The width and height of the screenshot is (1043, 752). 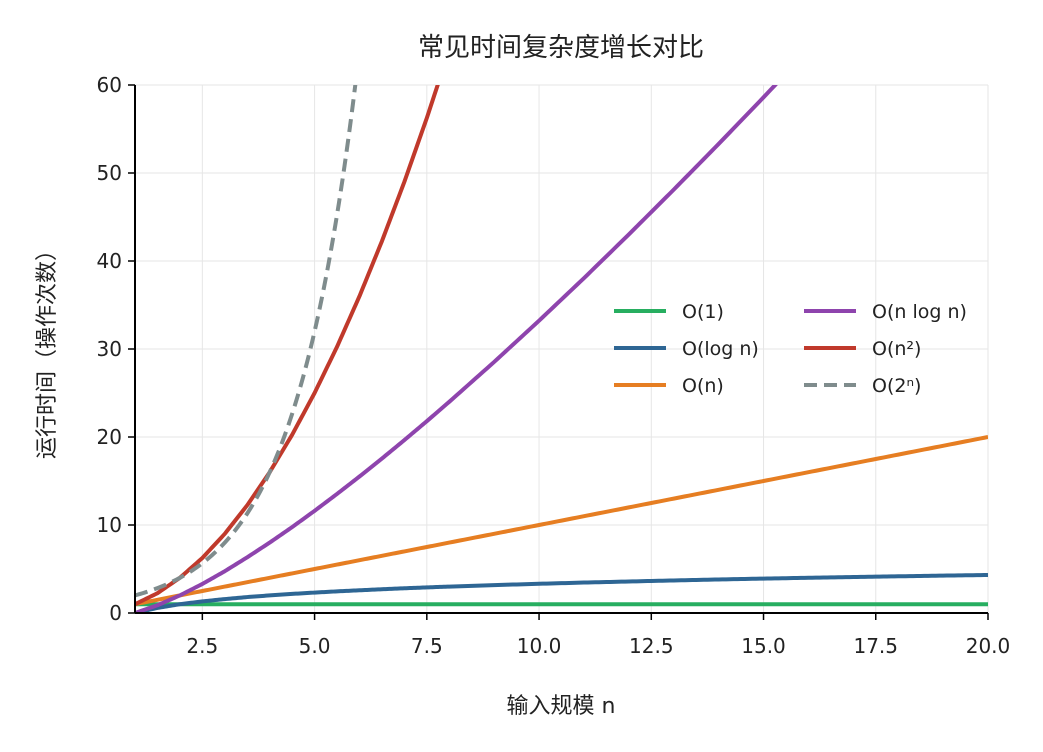 I want to click on x-tick-label: 12.5, so click(x=651, y=646).